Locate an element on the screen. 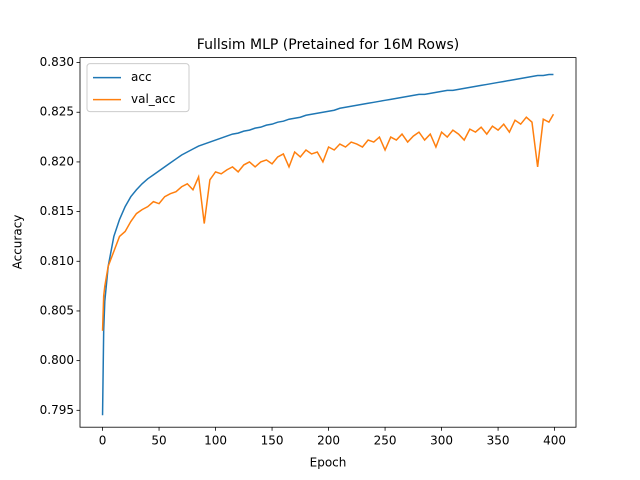  x-tick-label: 400 is located at coordinates (554, 441).